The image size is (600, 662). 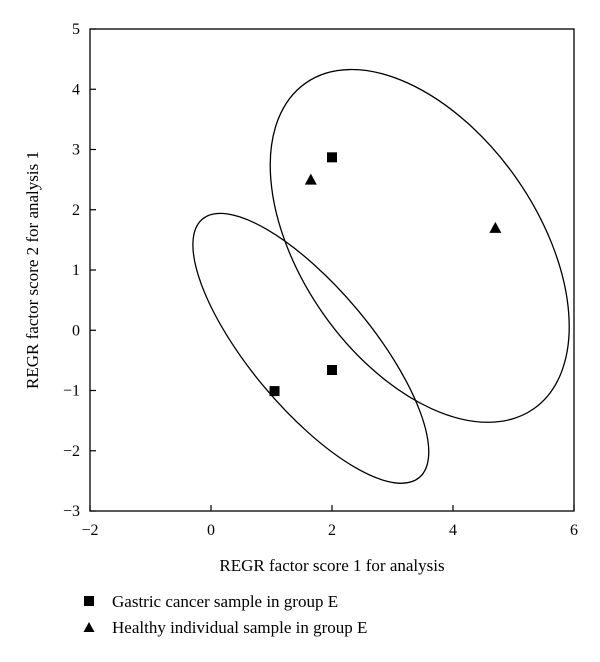 I want to click on y-tick-label: 4, so click(x=76, y=89).